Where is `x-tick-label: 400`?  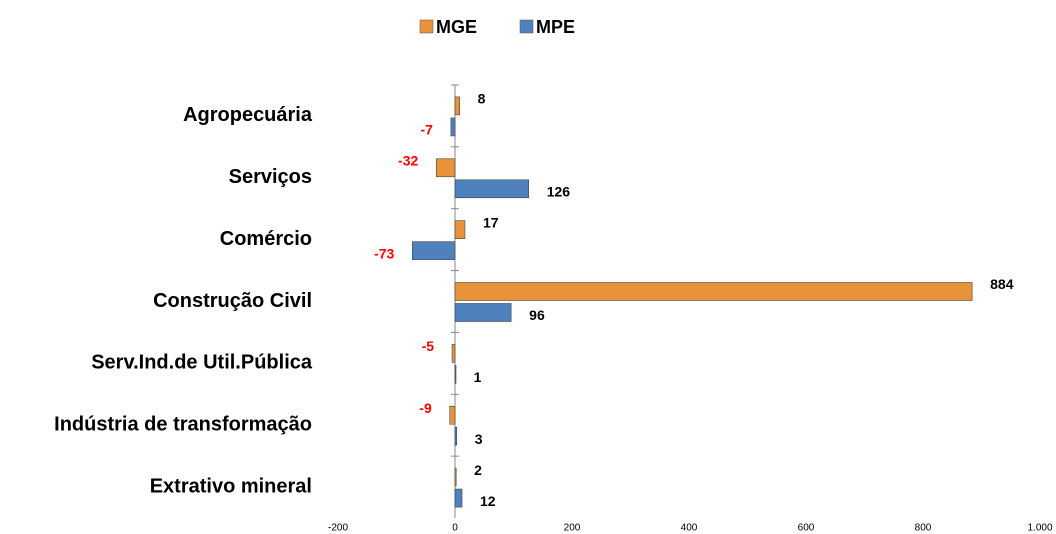
x-tick-label: 400 is located at coordinates (689, 528).